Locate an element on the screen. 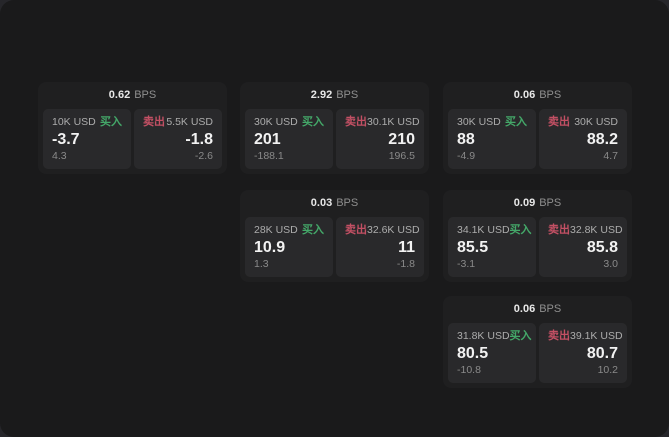  buy-panel: 31.8K USD 买入 80.5 -10.8 is located at coordinates (492, 353).